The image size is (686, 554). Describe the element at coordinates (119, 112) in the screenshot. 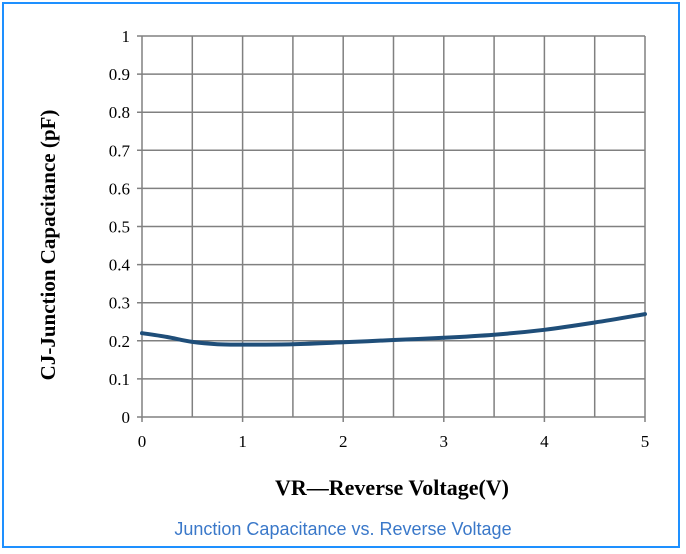

I see `y-tick-label: 0.8` at that location.